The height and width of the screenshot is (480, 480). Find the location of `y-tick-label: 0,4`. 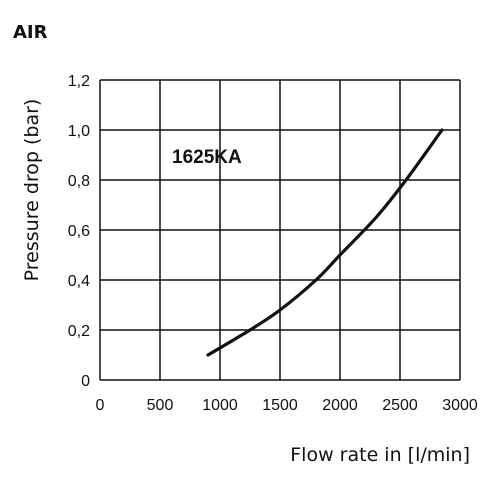

y-tick-label: 0,4 is located at coordinates (79, 281).